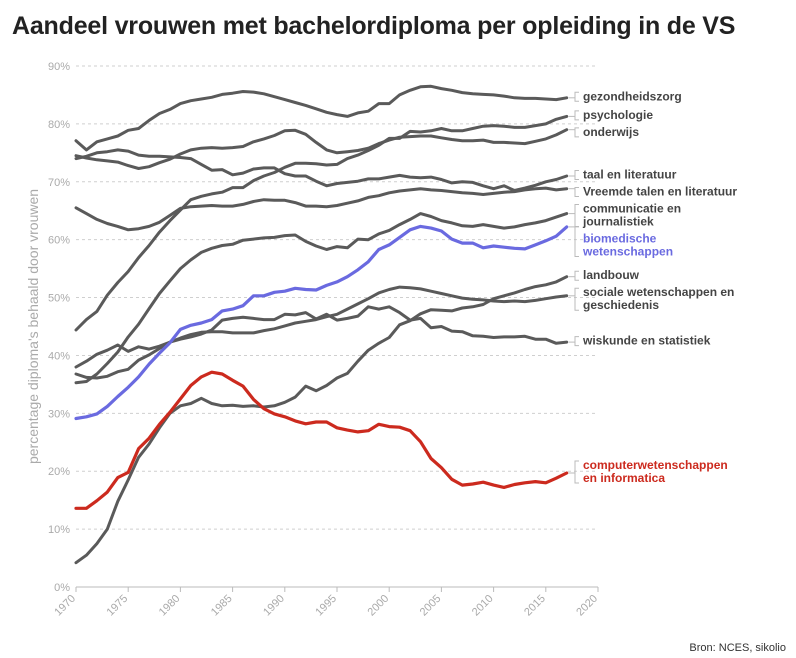  I want to click on y-tick-label: 60%, so click(59, 241).